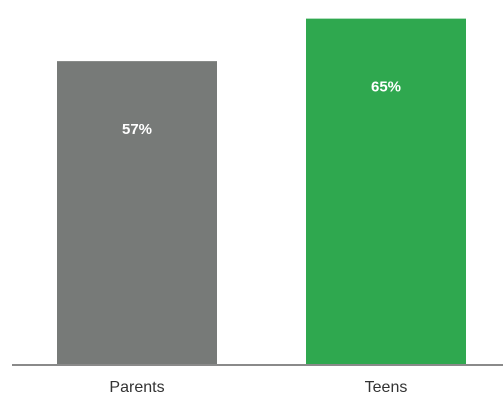 The width and height of the screenshot is (503, 407). I want to click on data-label-parents: 57%, so click(137, 129).